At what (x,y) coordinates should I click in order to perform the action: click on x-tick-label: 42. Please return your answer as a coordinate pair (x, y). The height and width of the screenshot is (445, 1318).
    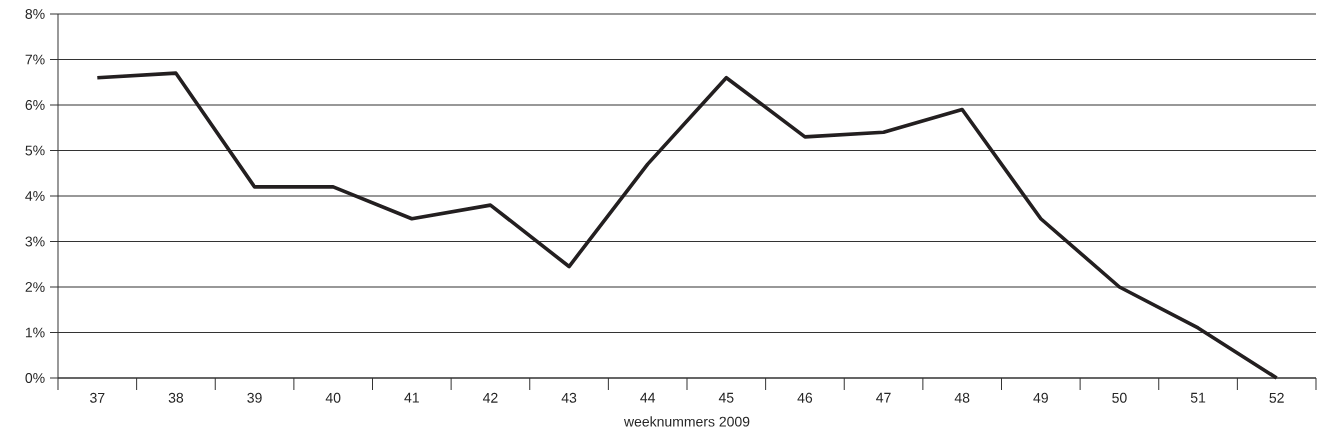
    Looking at the image, I should click on (490, 397).